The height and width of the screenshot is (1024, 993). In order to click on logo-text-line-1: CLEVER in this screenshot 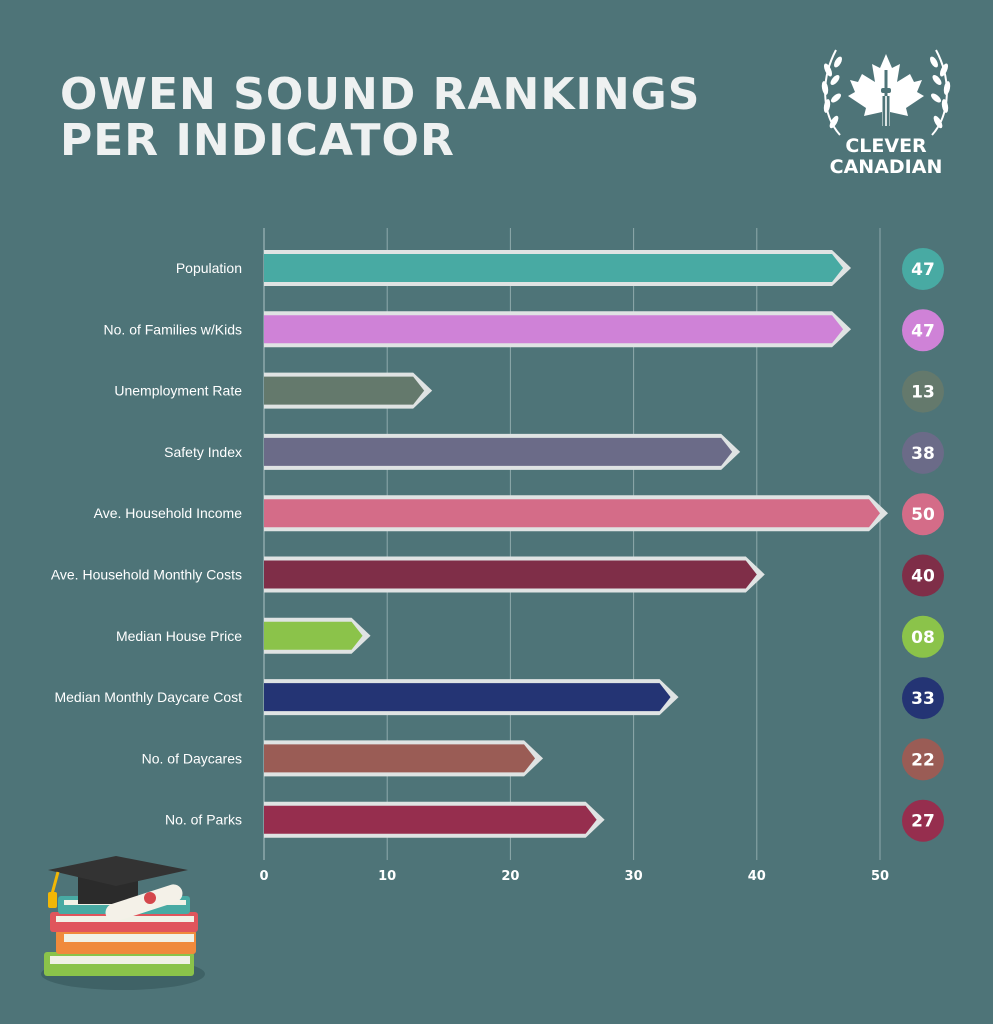, I will do `click(886, 146)`.